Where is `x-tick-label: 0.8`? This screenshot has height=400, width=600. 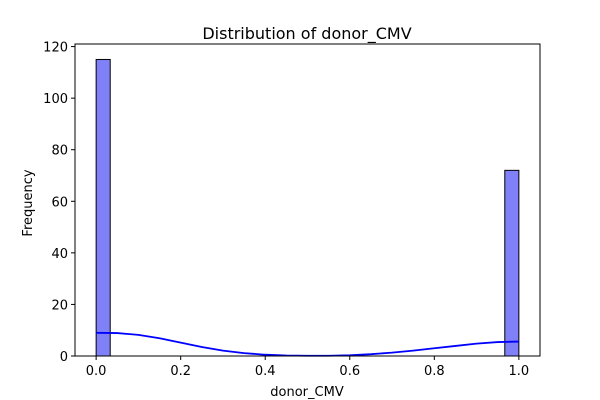
x-tick-label: 0.8 is located at coordinates (434, 371).